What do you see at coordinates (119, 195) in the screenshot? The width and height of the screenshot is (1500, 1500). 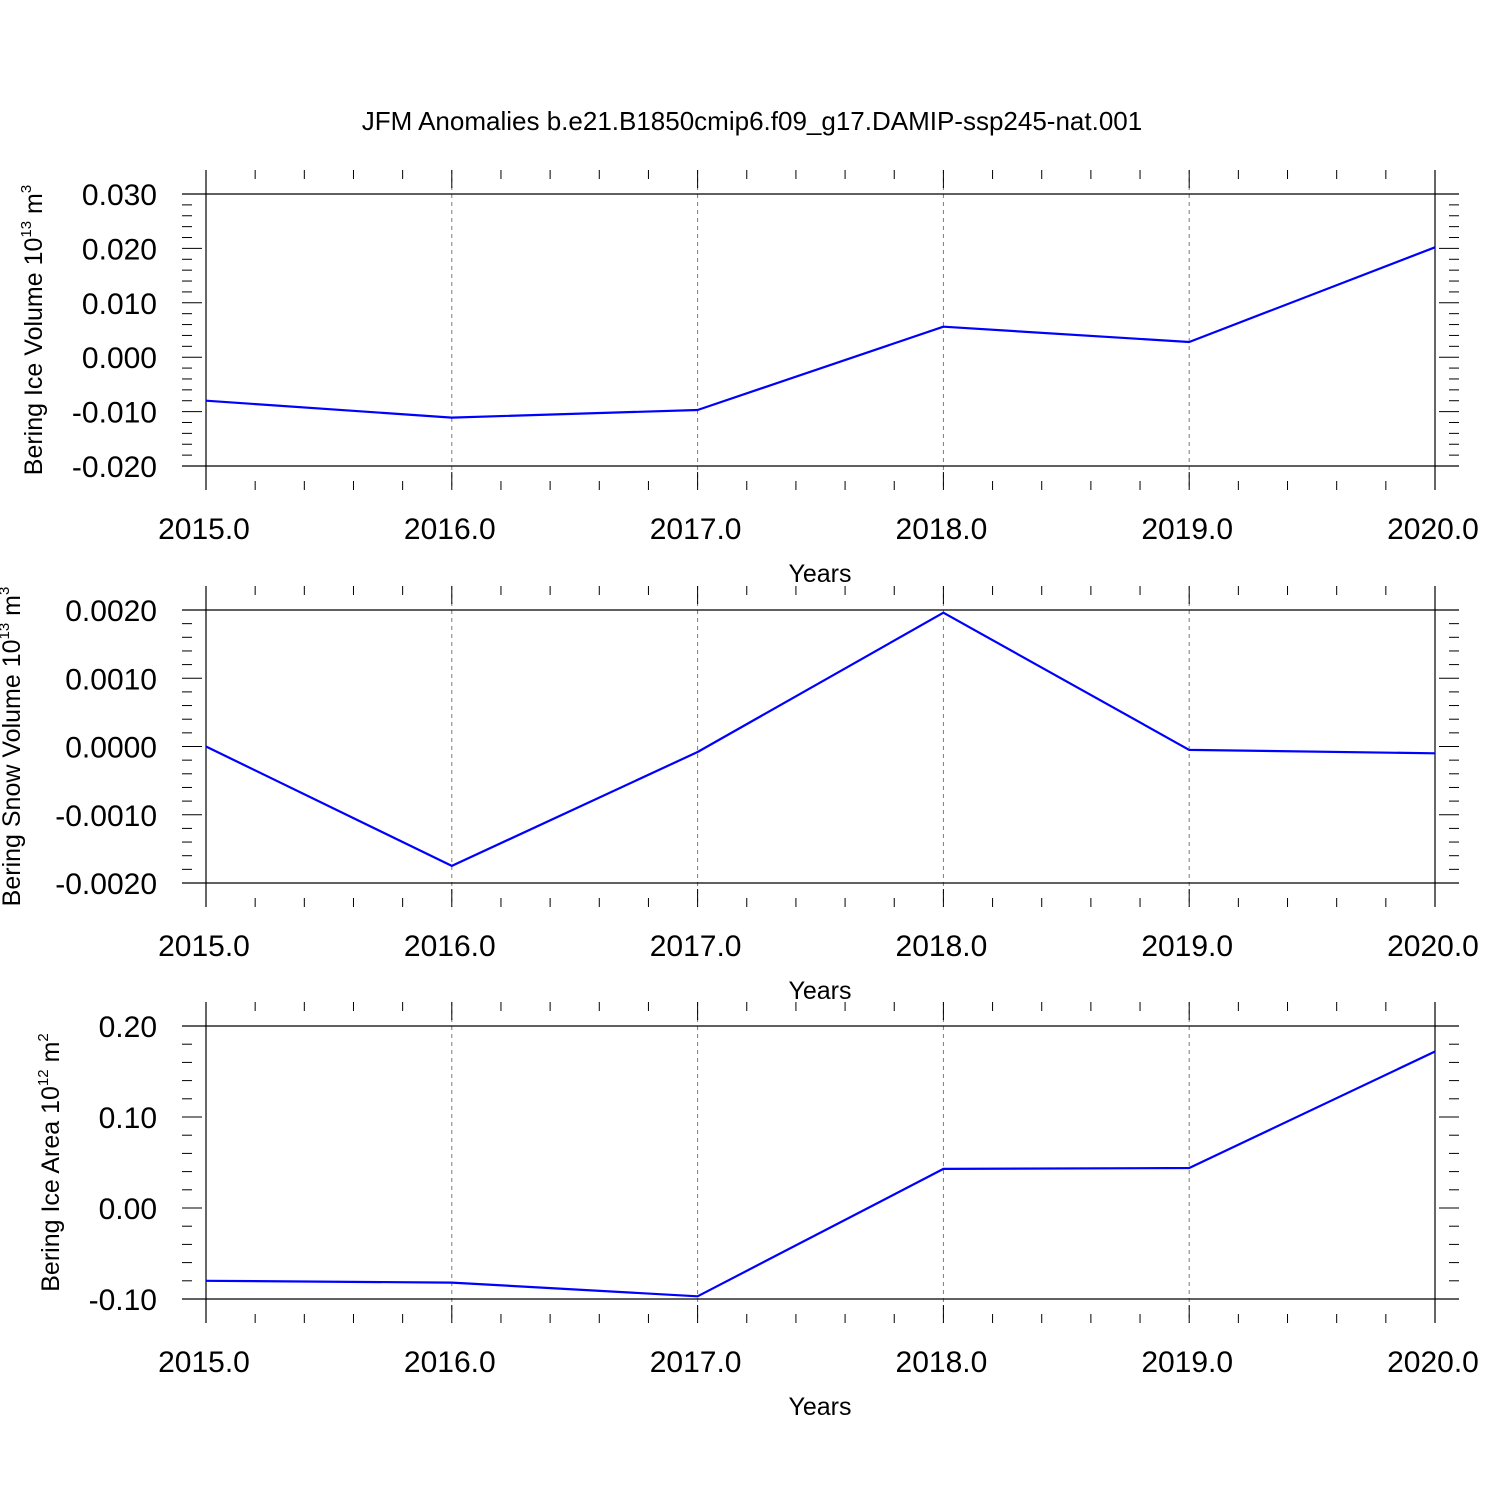 I see `y-tick-label: 0.030` at bounding box center [119, 195].